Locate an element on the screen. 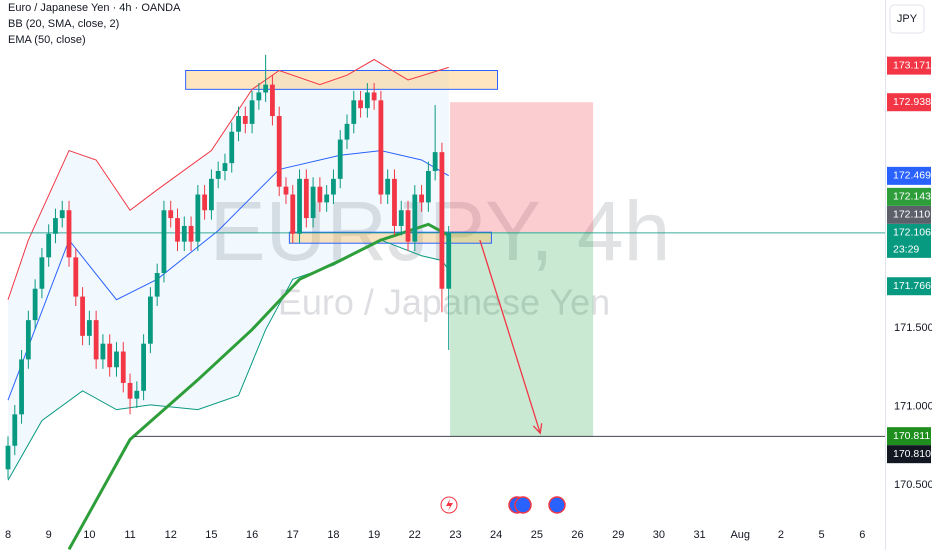  x-tick-label: 29 is located at coordinates (618, 535).